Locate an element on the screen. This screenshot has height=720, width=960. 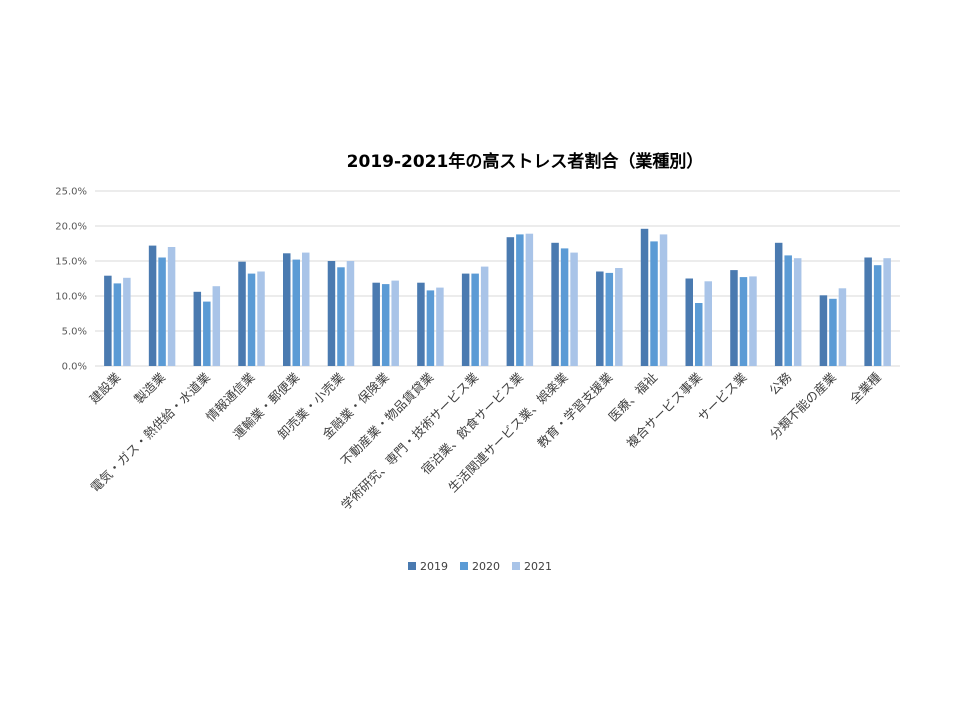
legend-label: 2019 is located at coordinates (434, 566).